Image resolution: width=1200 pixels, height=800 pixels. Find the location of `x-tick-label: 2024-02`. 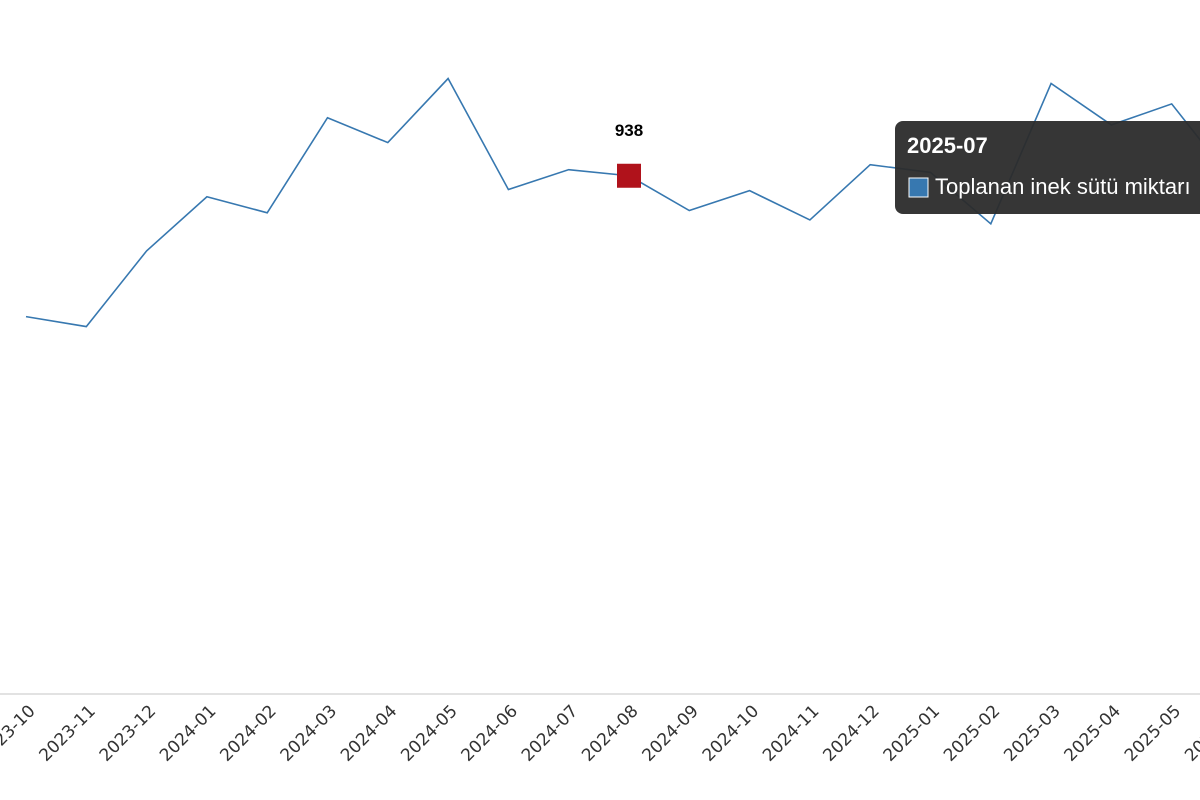

x-tick-label: 2024-02 is located at coordinates (248, 733).